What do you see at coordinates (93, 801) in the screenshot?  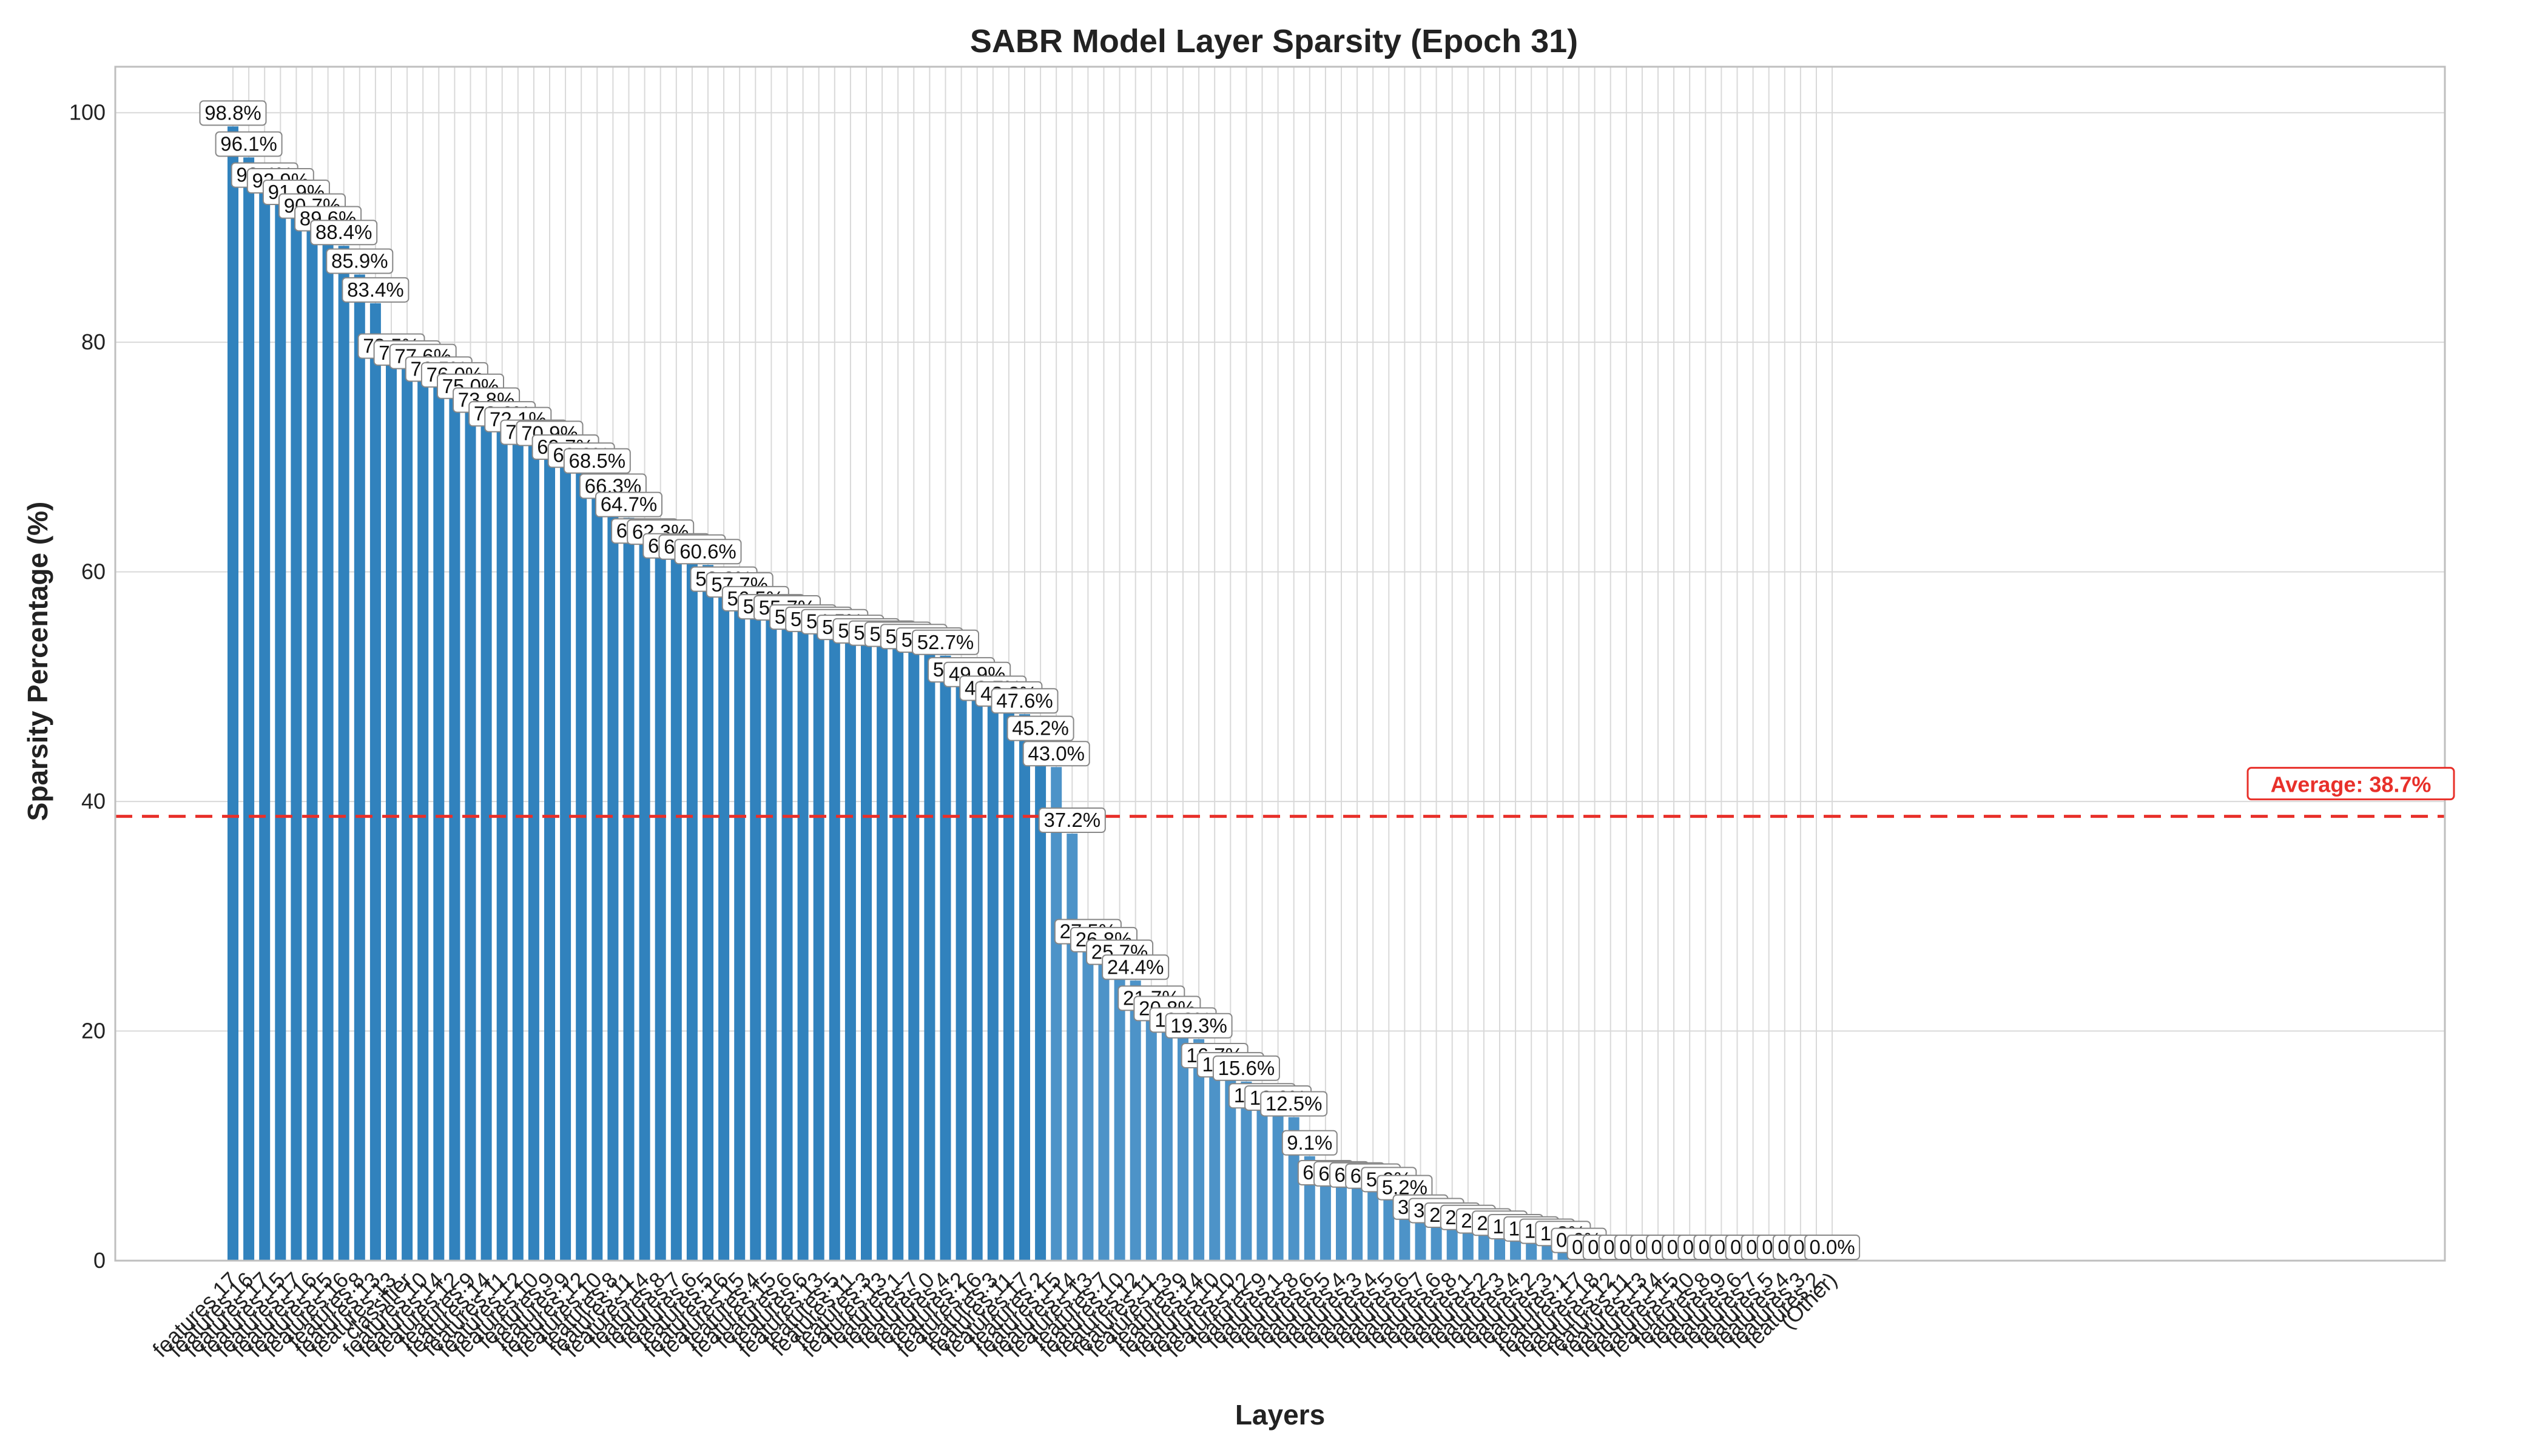 I see `y-tick-label: 40` at bounding box center [93, 801].